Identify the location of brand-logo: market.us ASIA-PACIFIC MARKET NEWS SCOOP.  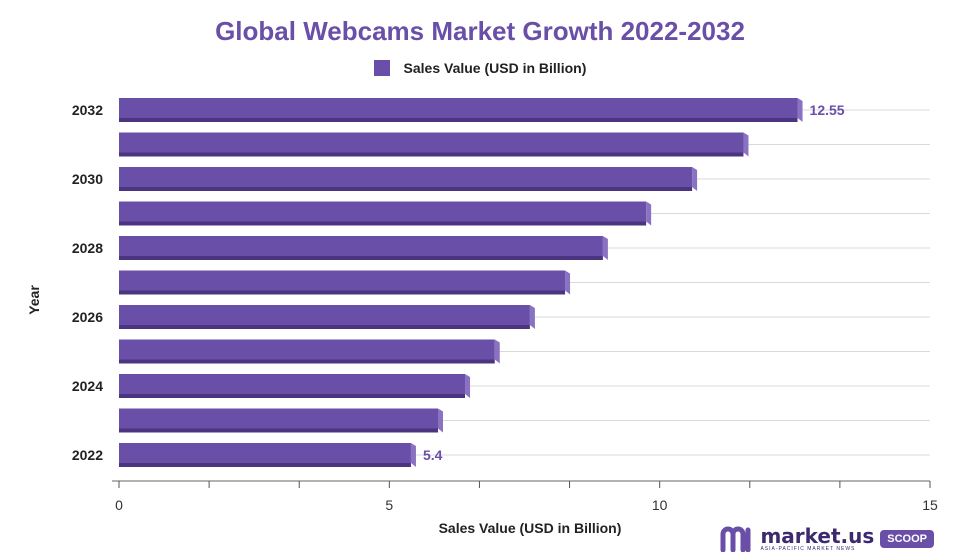
(827, 539).